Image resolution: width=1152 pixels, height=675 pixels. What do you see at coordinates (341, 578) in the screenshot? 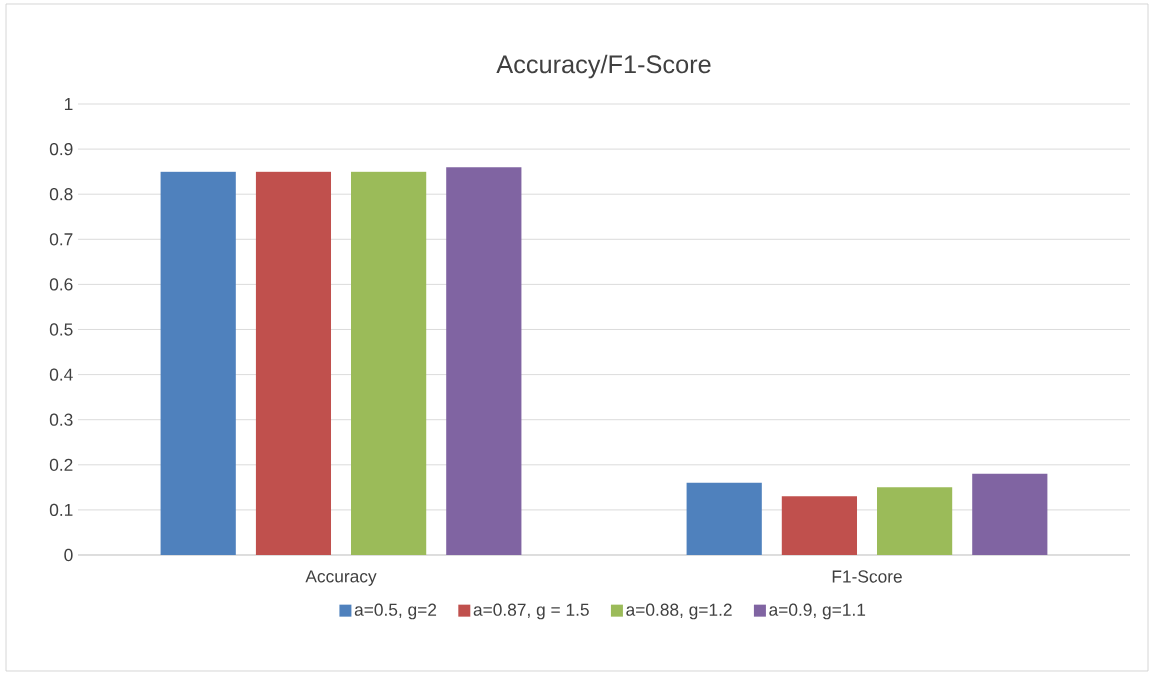
I see `x-tick-label: Accuracy` at bounding box center [341, 578].